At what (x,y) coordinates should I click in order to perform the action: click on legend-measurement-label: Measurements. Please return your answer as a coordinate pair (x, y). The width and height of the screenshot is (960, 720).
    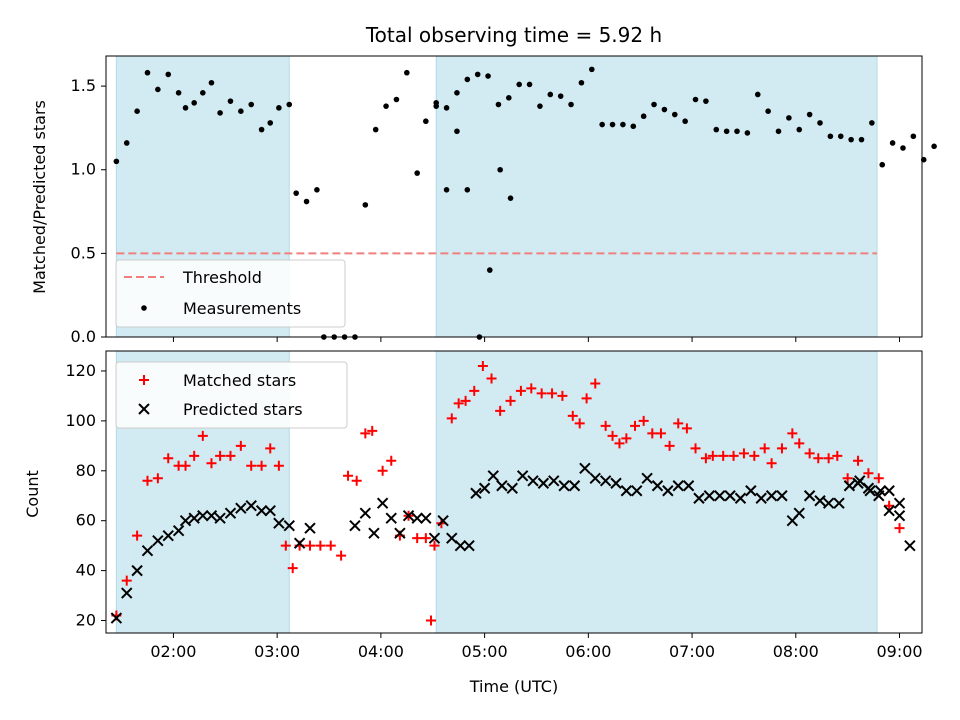
    Looking at the image, I should click on (242, 308).